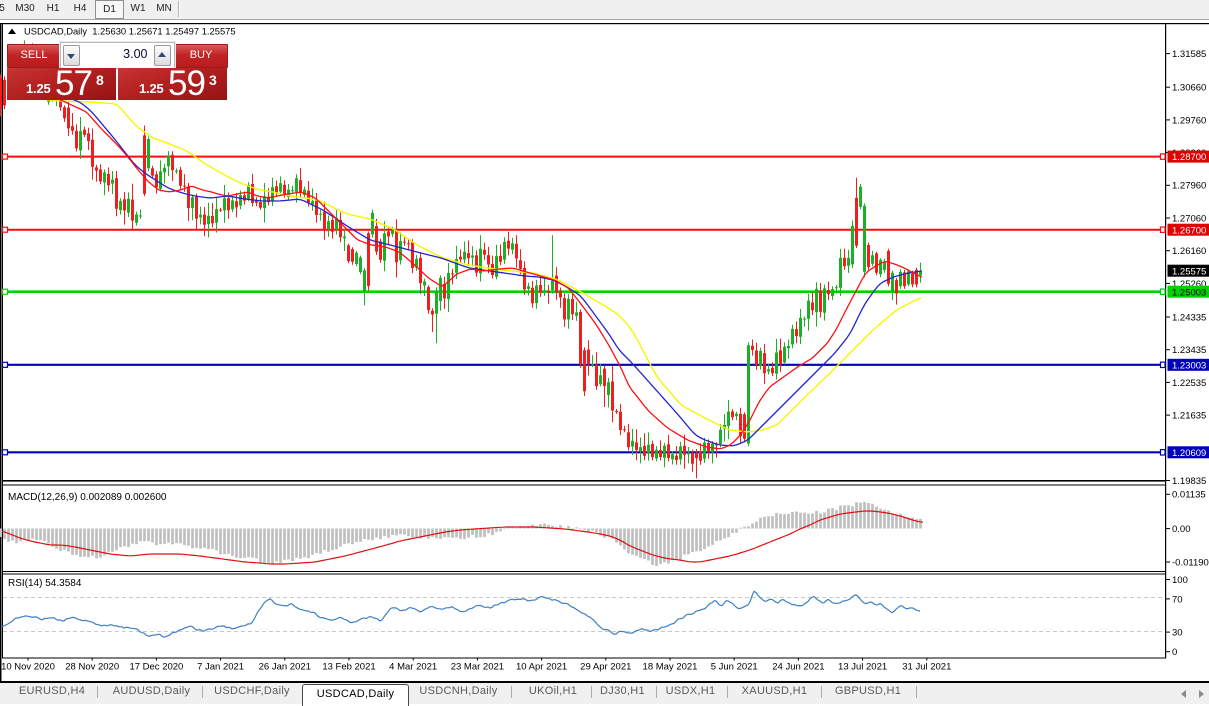 This screenshot has width=1209, height=706. I want to click on svg-text:MACD(12,26,9) 0.002089 0.00260: MACD(12,26,9) 0.002089 0.002600, so click(87, 497).